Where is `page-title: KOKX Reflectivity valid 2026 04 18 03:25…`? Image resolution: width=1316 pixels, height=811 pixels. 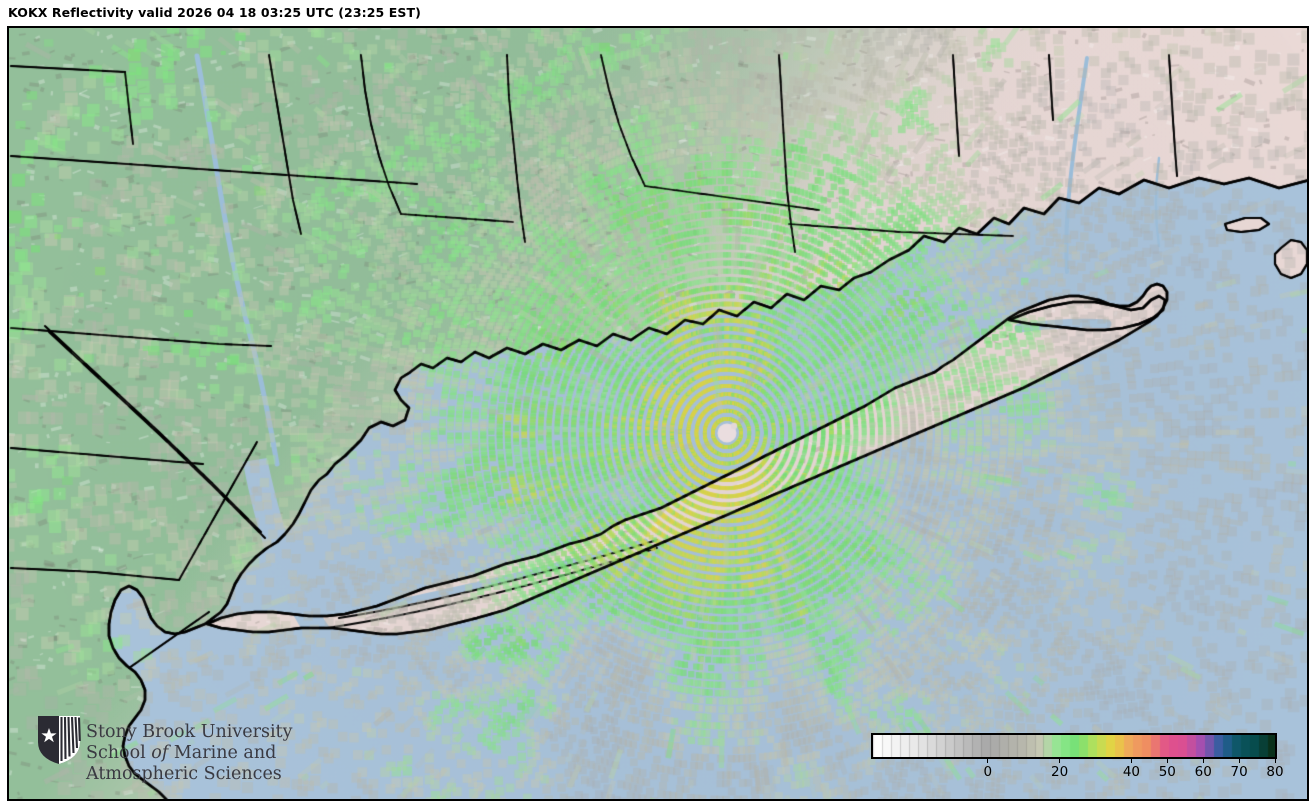 page-title: KOKX Reflectivity valid 2026 04 18 03:25… is located at coordinates (214, 12).